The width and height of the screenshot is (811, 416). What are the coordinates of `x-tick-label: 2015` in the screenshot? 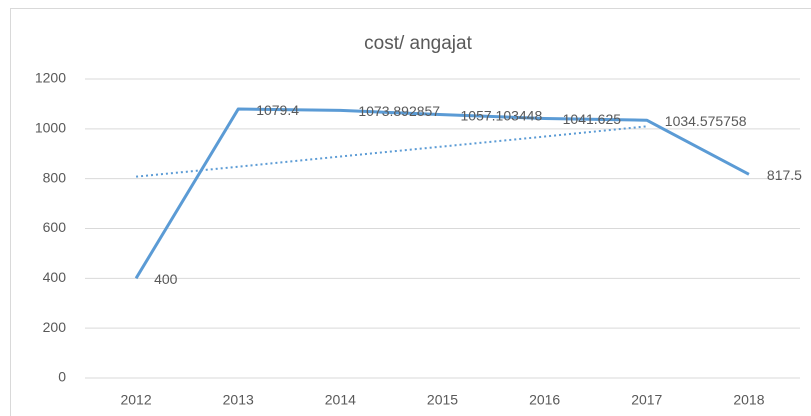 It's located at (442, 400).